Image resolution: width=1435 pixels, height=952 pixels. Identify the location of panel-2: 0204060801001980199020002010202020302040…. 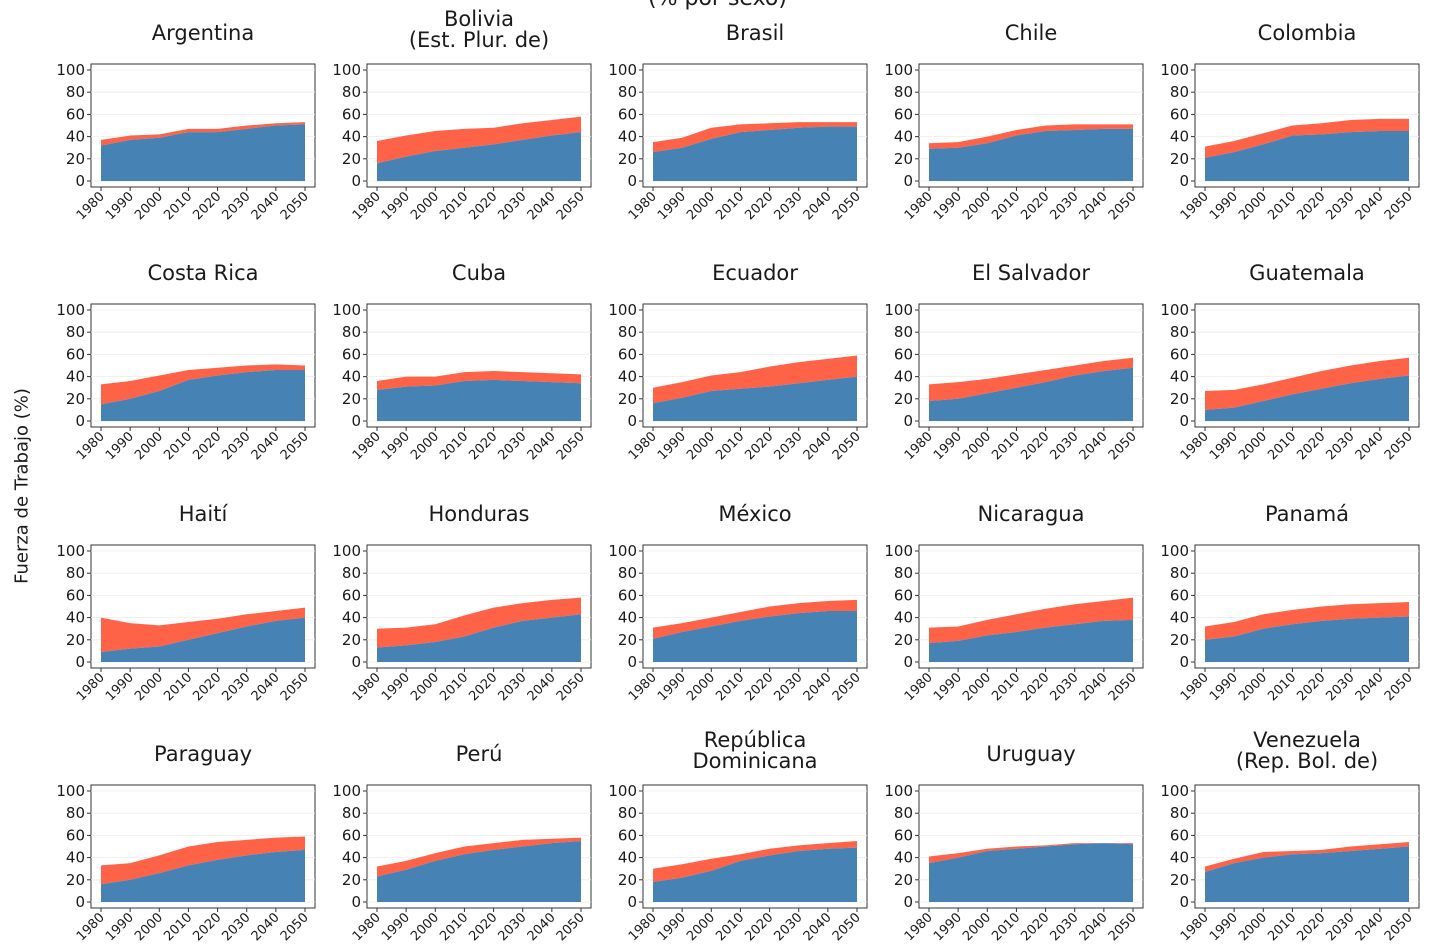
(738, 122).